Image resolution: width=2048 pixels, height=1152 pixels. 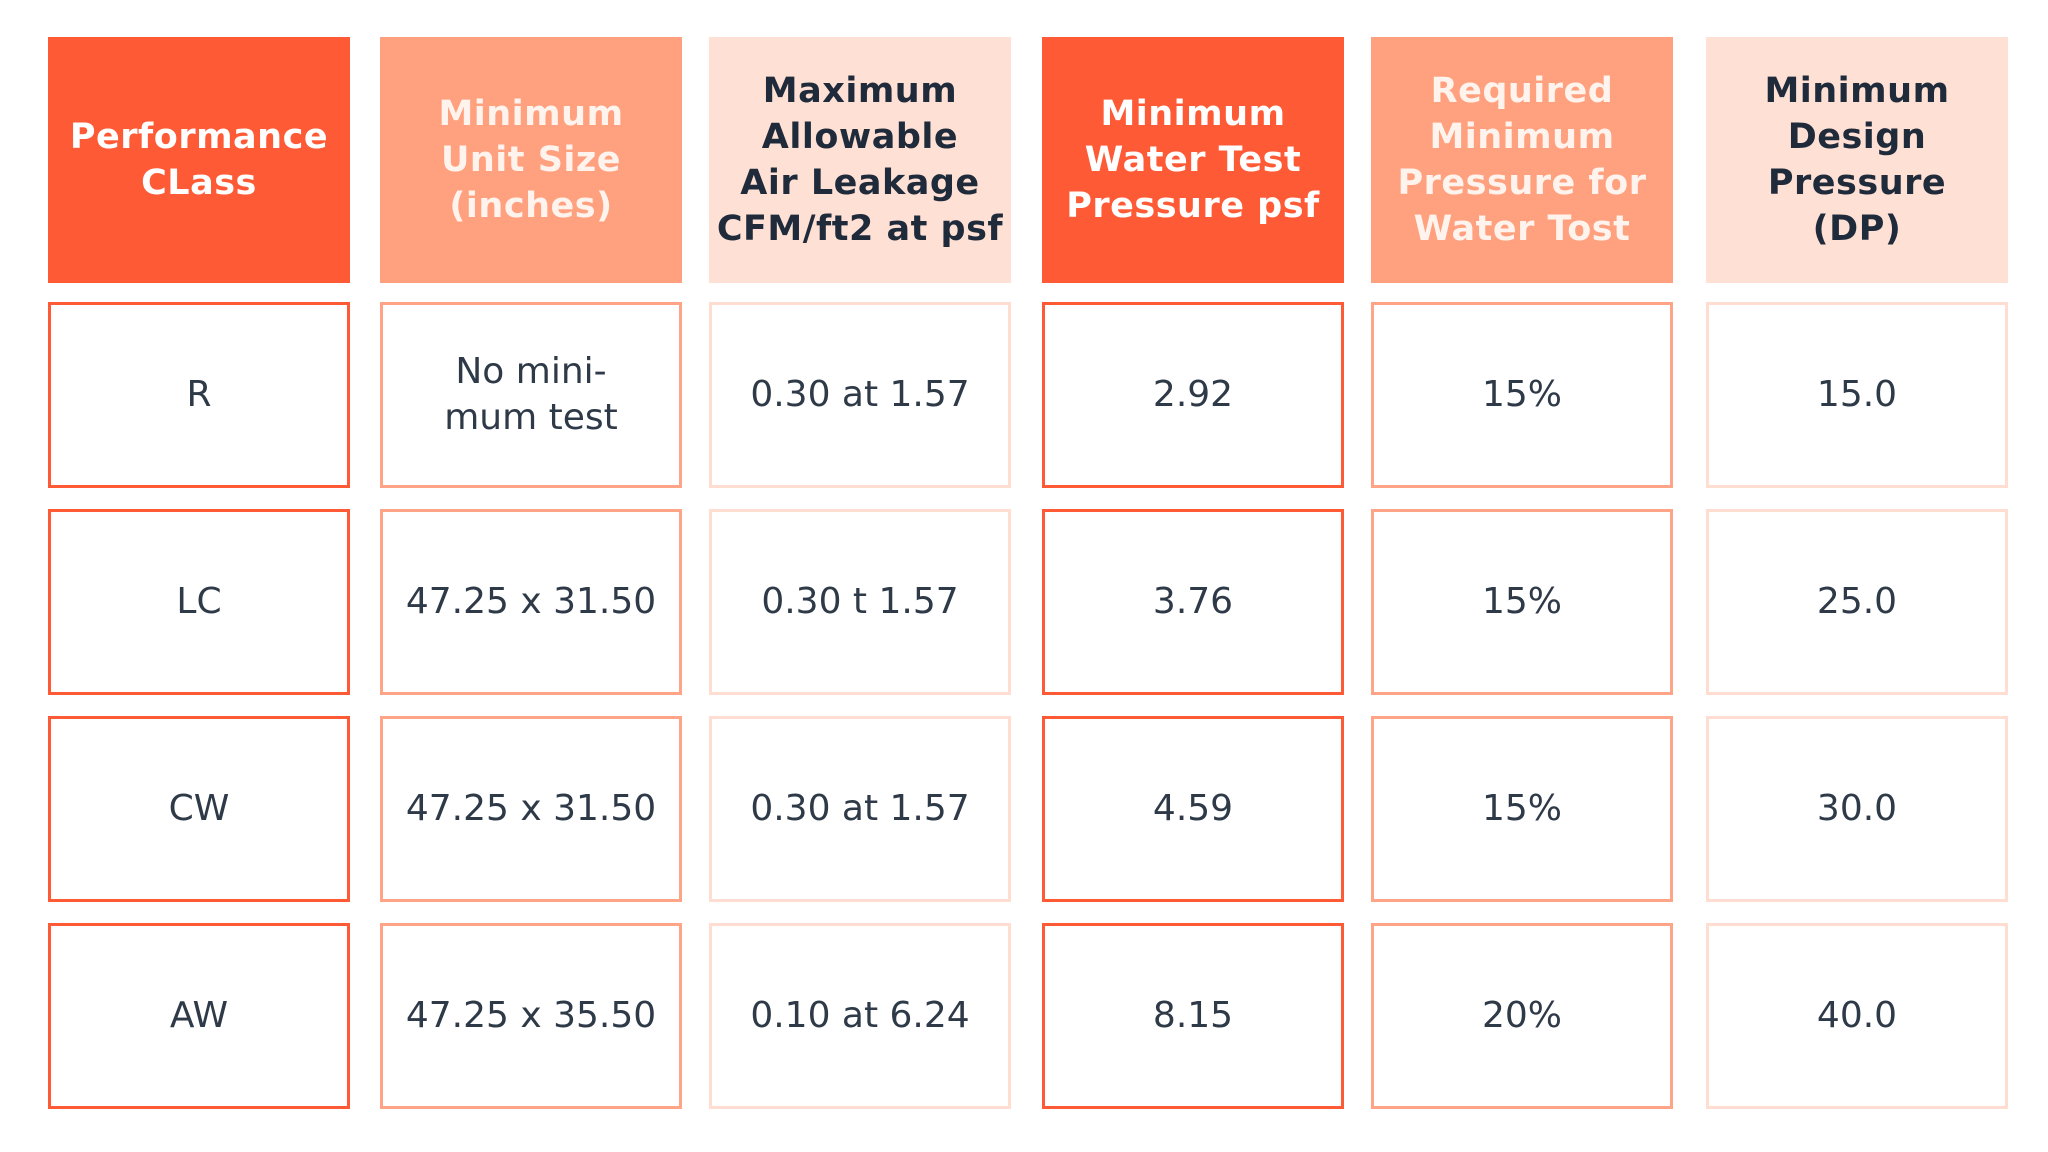 What do you see at coordinates (199, 395) in the screenshot?
I see `table-cell: R` at bounding box center [199, 395].